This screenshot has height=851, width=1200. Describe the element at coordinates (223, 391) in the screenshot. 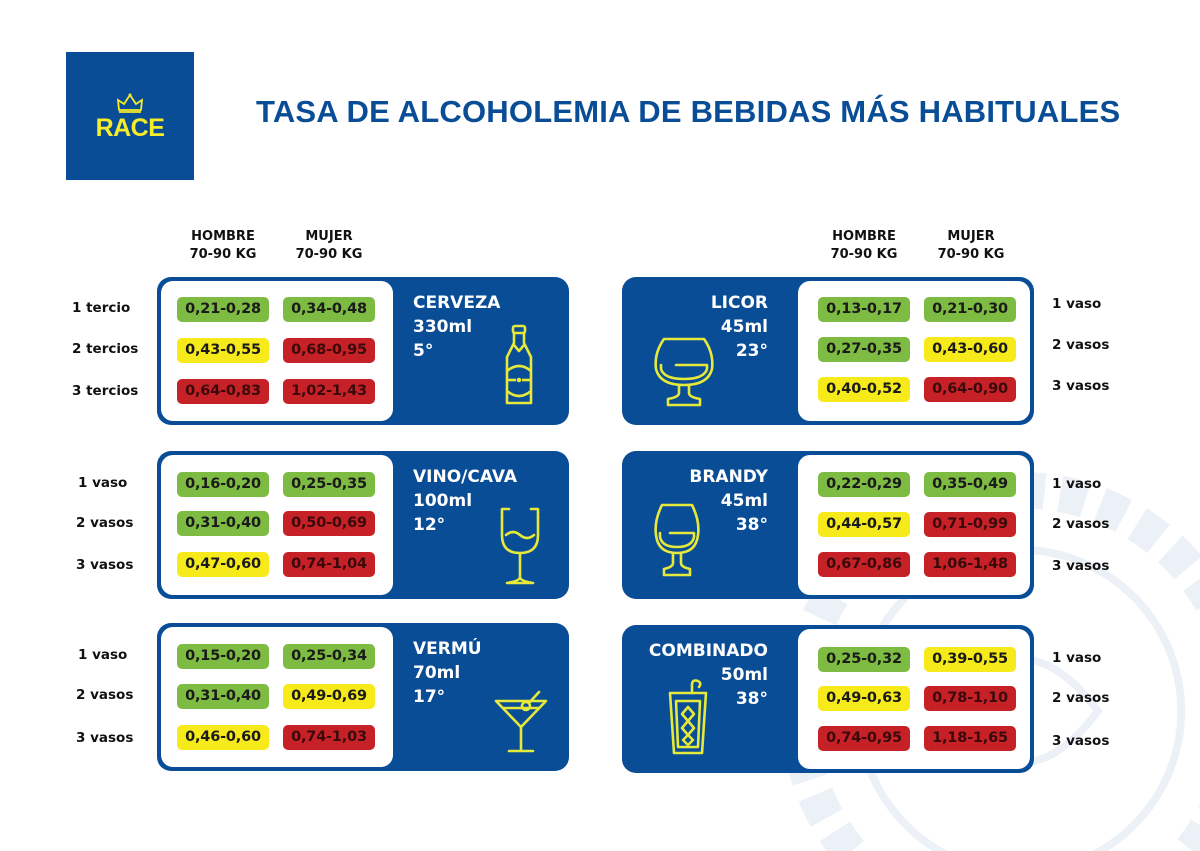

I see `value-pill: 0,64-0,83` at that location.